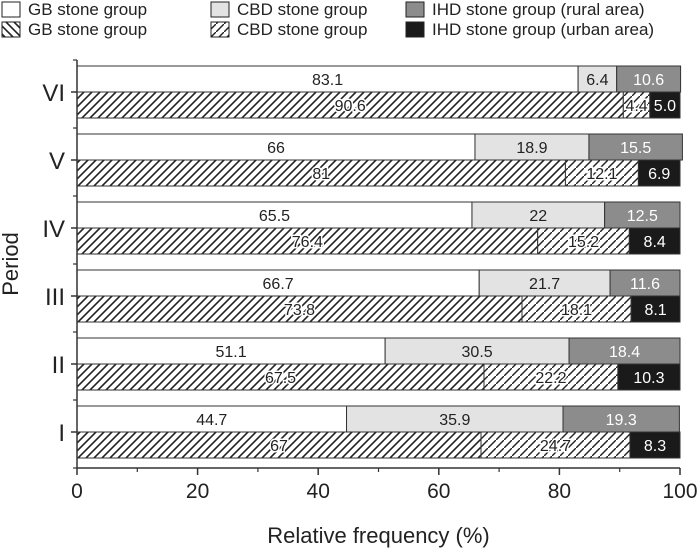 This screenshot has height=549, width=700. I want to click on data-label: 21.7, so click(544, 284).